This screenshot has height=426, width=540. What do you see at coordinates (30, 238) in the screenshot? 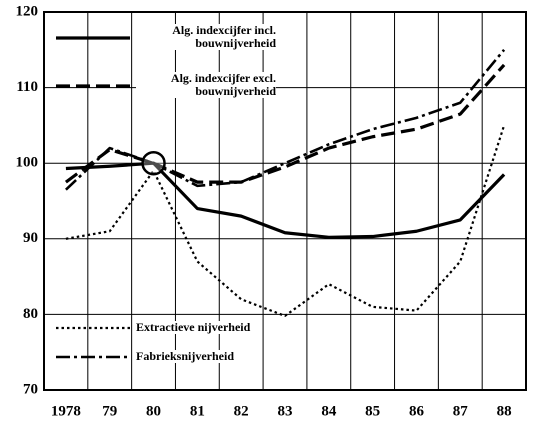
I see `y-tick-label: 90` at bounding box center [30, 238].